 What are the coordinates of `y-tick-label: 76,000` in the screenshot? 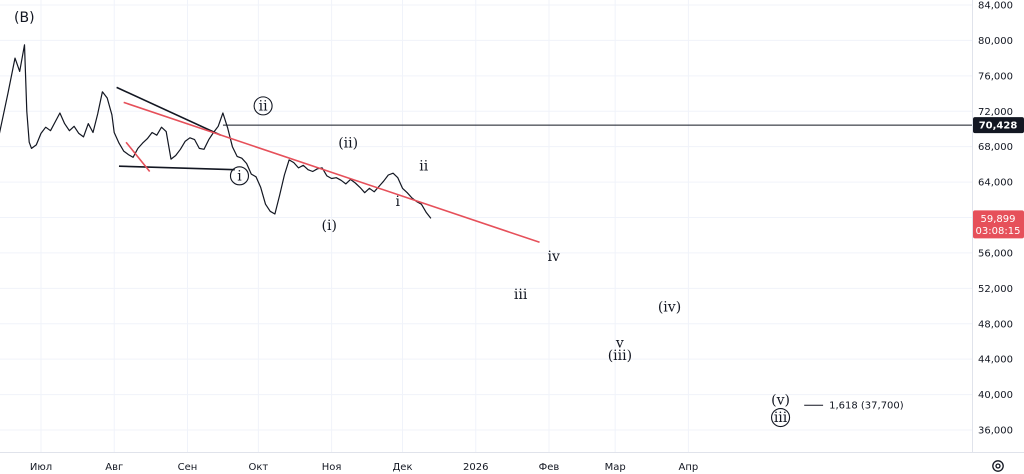 It's located at (995, 76).